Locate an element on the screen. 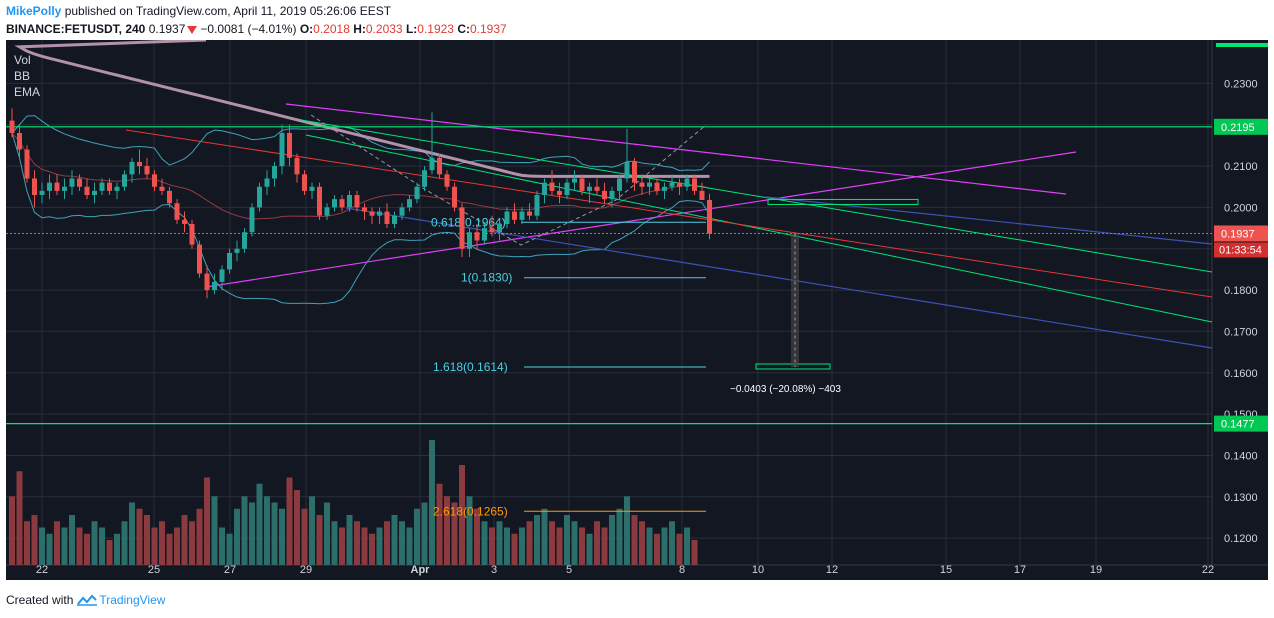 The width and height of the screenshot is (1274, 618). x-tick-label: 29 is located at coordinates (306, 570).